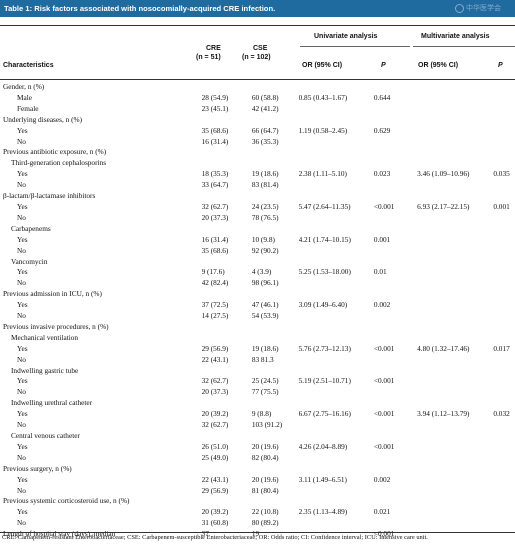 The height and width of the screenshot is (559, 515). I want to click on cre-value: 16 (31.4), so click(215, 141).